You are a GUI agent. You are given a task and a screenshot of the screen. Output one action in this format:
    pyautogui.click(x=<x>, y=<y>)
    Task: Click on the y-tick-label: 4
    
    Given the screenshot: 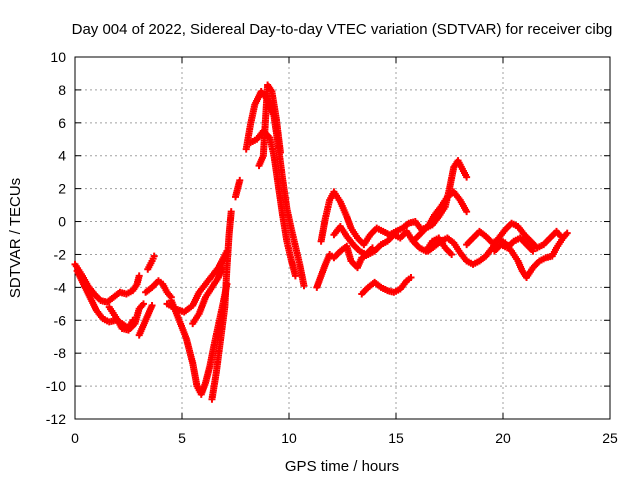 What is the action you would take?
    pyautogui.click(x=62, y=156)
    